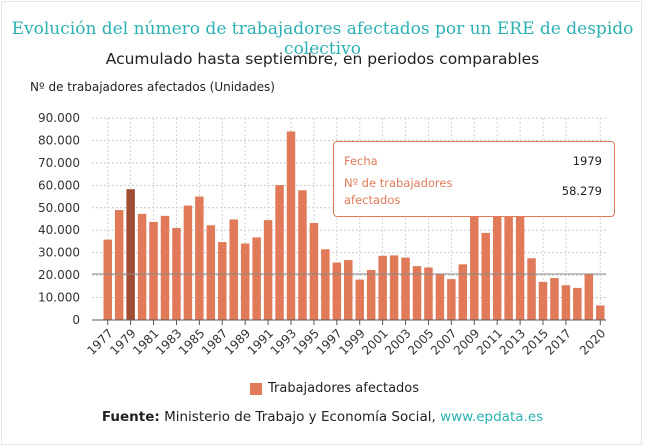 The width and height of the screenshot is (645, 448). What do you see at coordinates (428, 293) in the screenshot?
I see `bar-2005` at bounding box center [428, 293].